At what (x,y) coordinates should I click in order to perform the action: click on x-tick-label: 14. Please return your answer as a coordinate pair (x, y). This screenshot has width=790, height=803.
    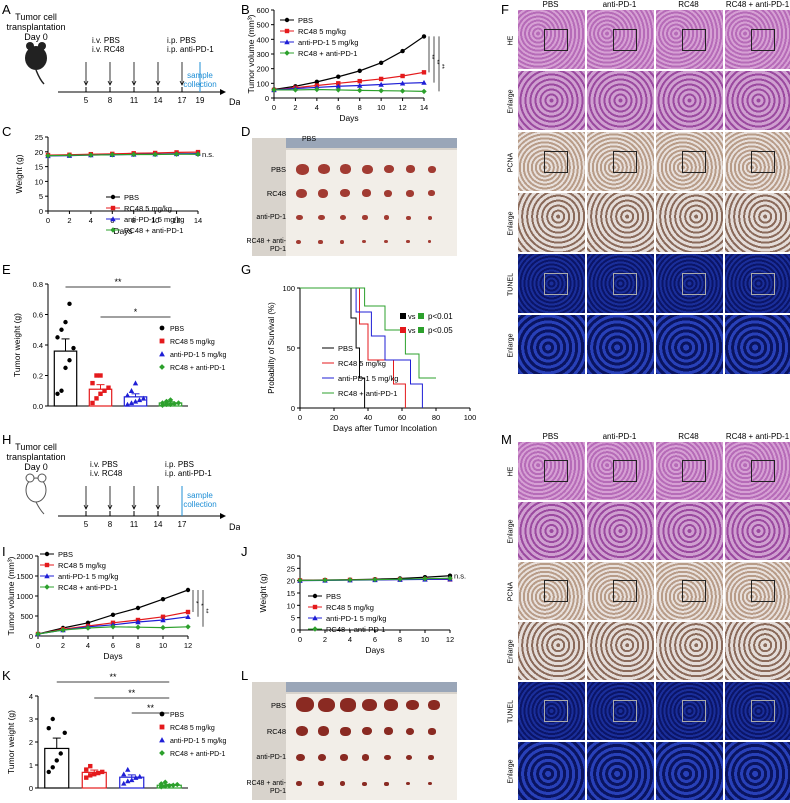
    Looking at the image, I should click on (424, 107).